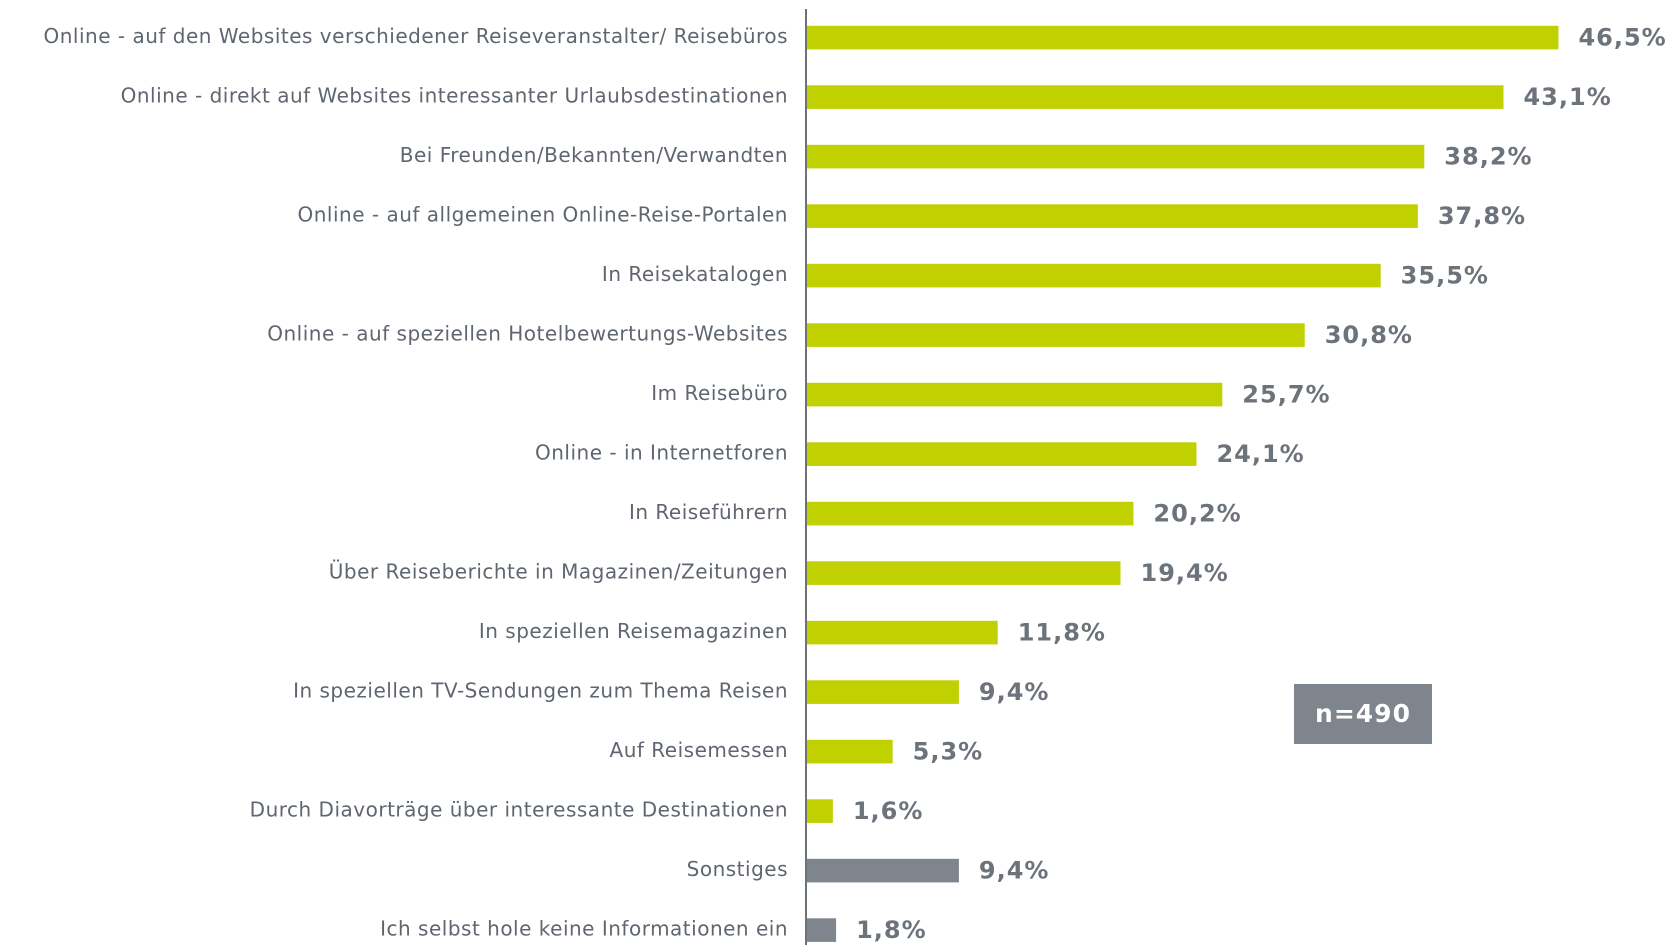 Image resolution: width=1677 pixels, height=945 pixels. What do you see at coordinates (1062, 633) in the screenshot?
I see `value-label: 11,8%` at bounding box center [1062, 633].